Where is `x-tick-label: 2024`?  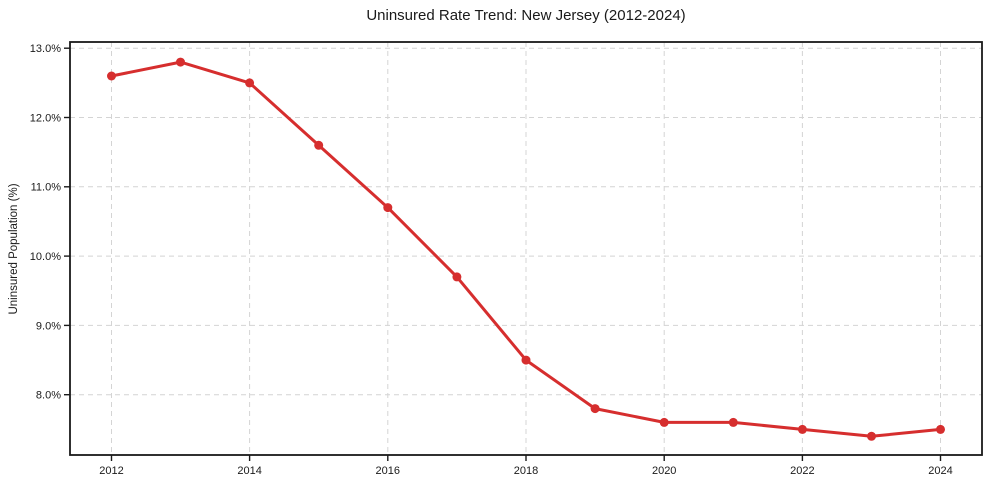 x-tick-label: 2024 is located at coordinates (940, 471).